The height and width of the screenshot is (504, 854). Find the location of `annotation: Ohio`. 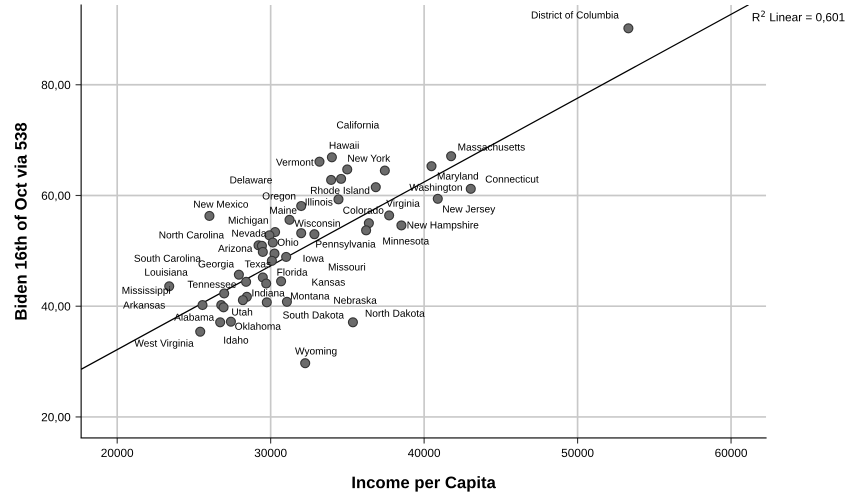

annotation: Ohio is located at coordinates (288, 242).